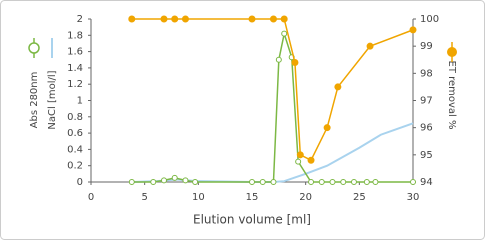  What do you see at coordinates (80, 19) in the screenshot?
I see `y-tick-label: 2` at bounding box center [80, 19].